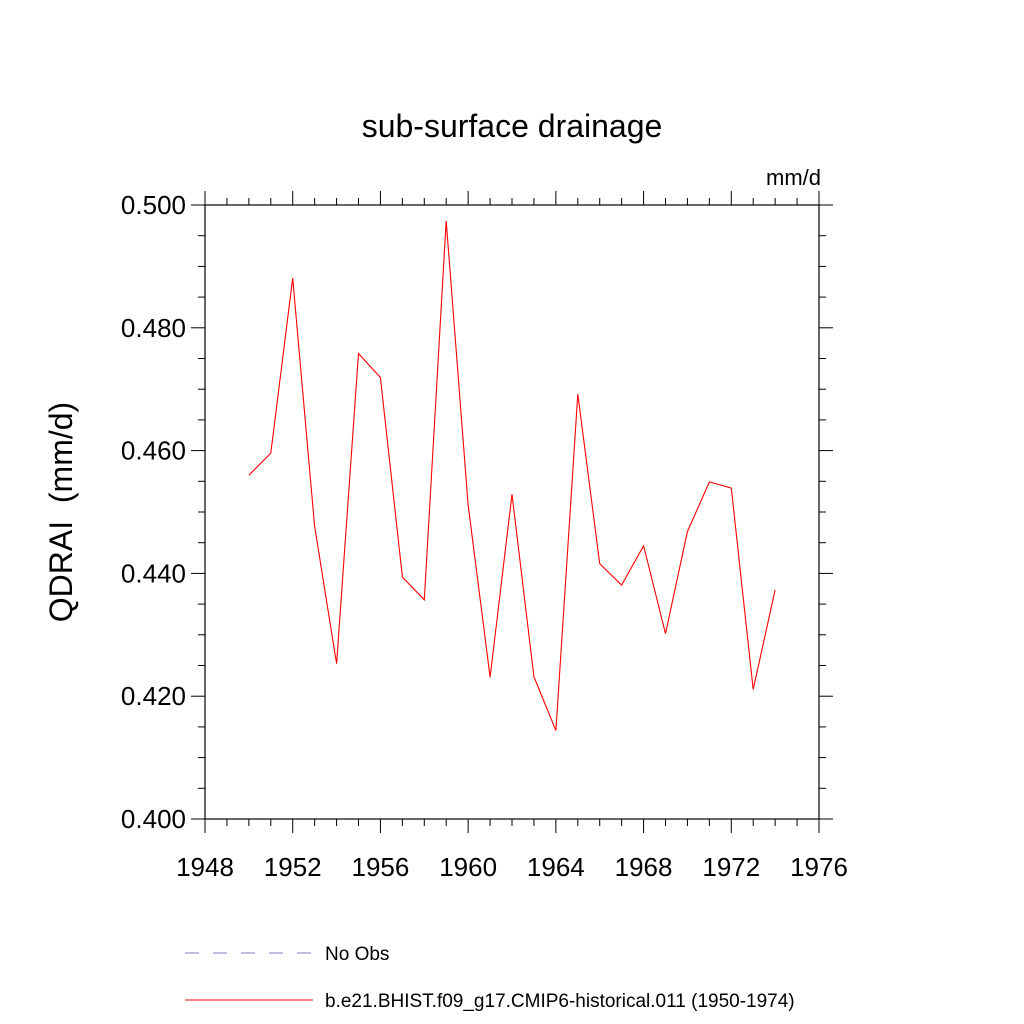 This screenshot has height=1024, width=1024. What do you see at coordinates (556, 867) in the screenshot?
I see `x-tick-label: 1964` at bounding box center [556, 867].